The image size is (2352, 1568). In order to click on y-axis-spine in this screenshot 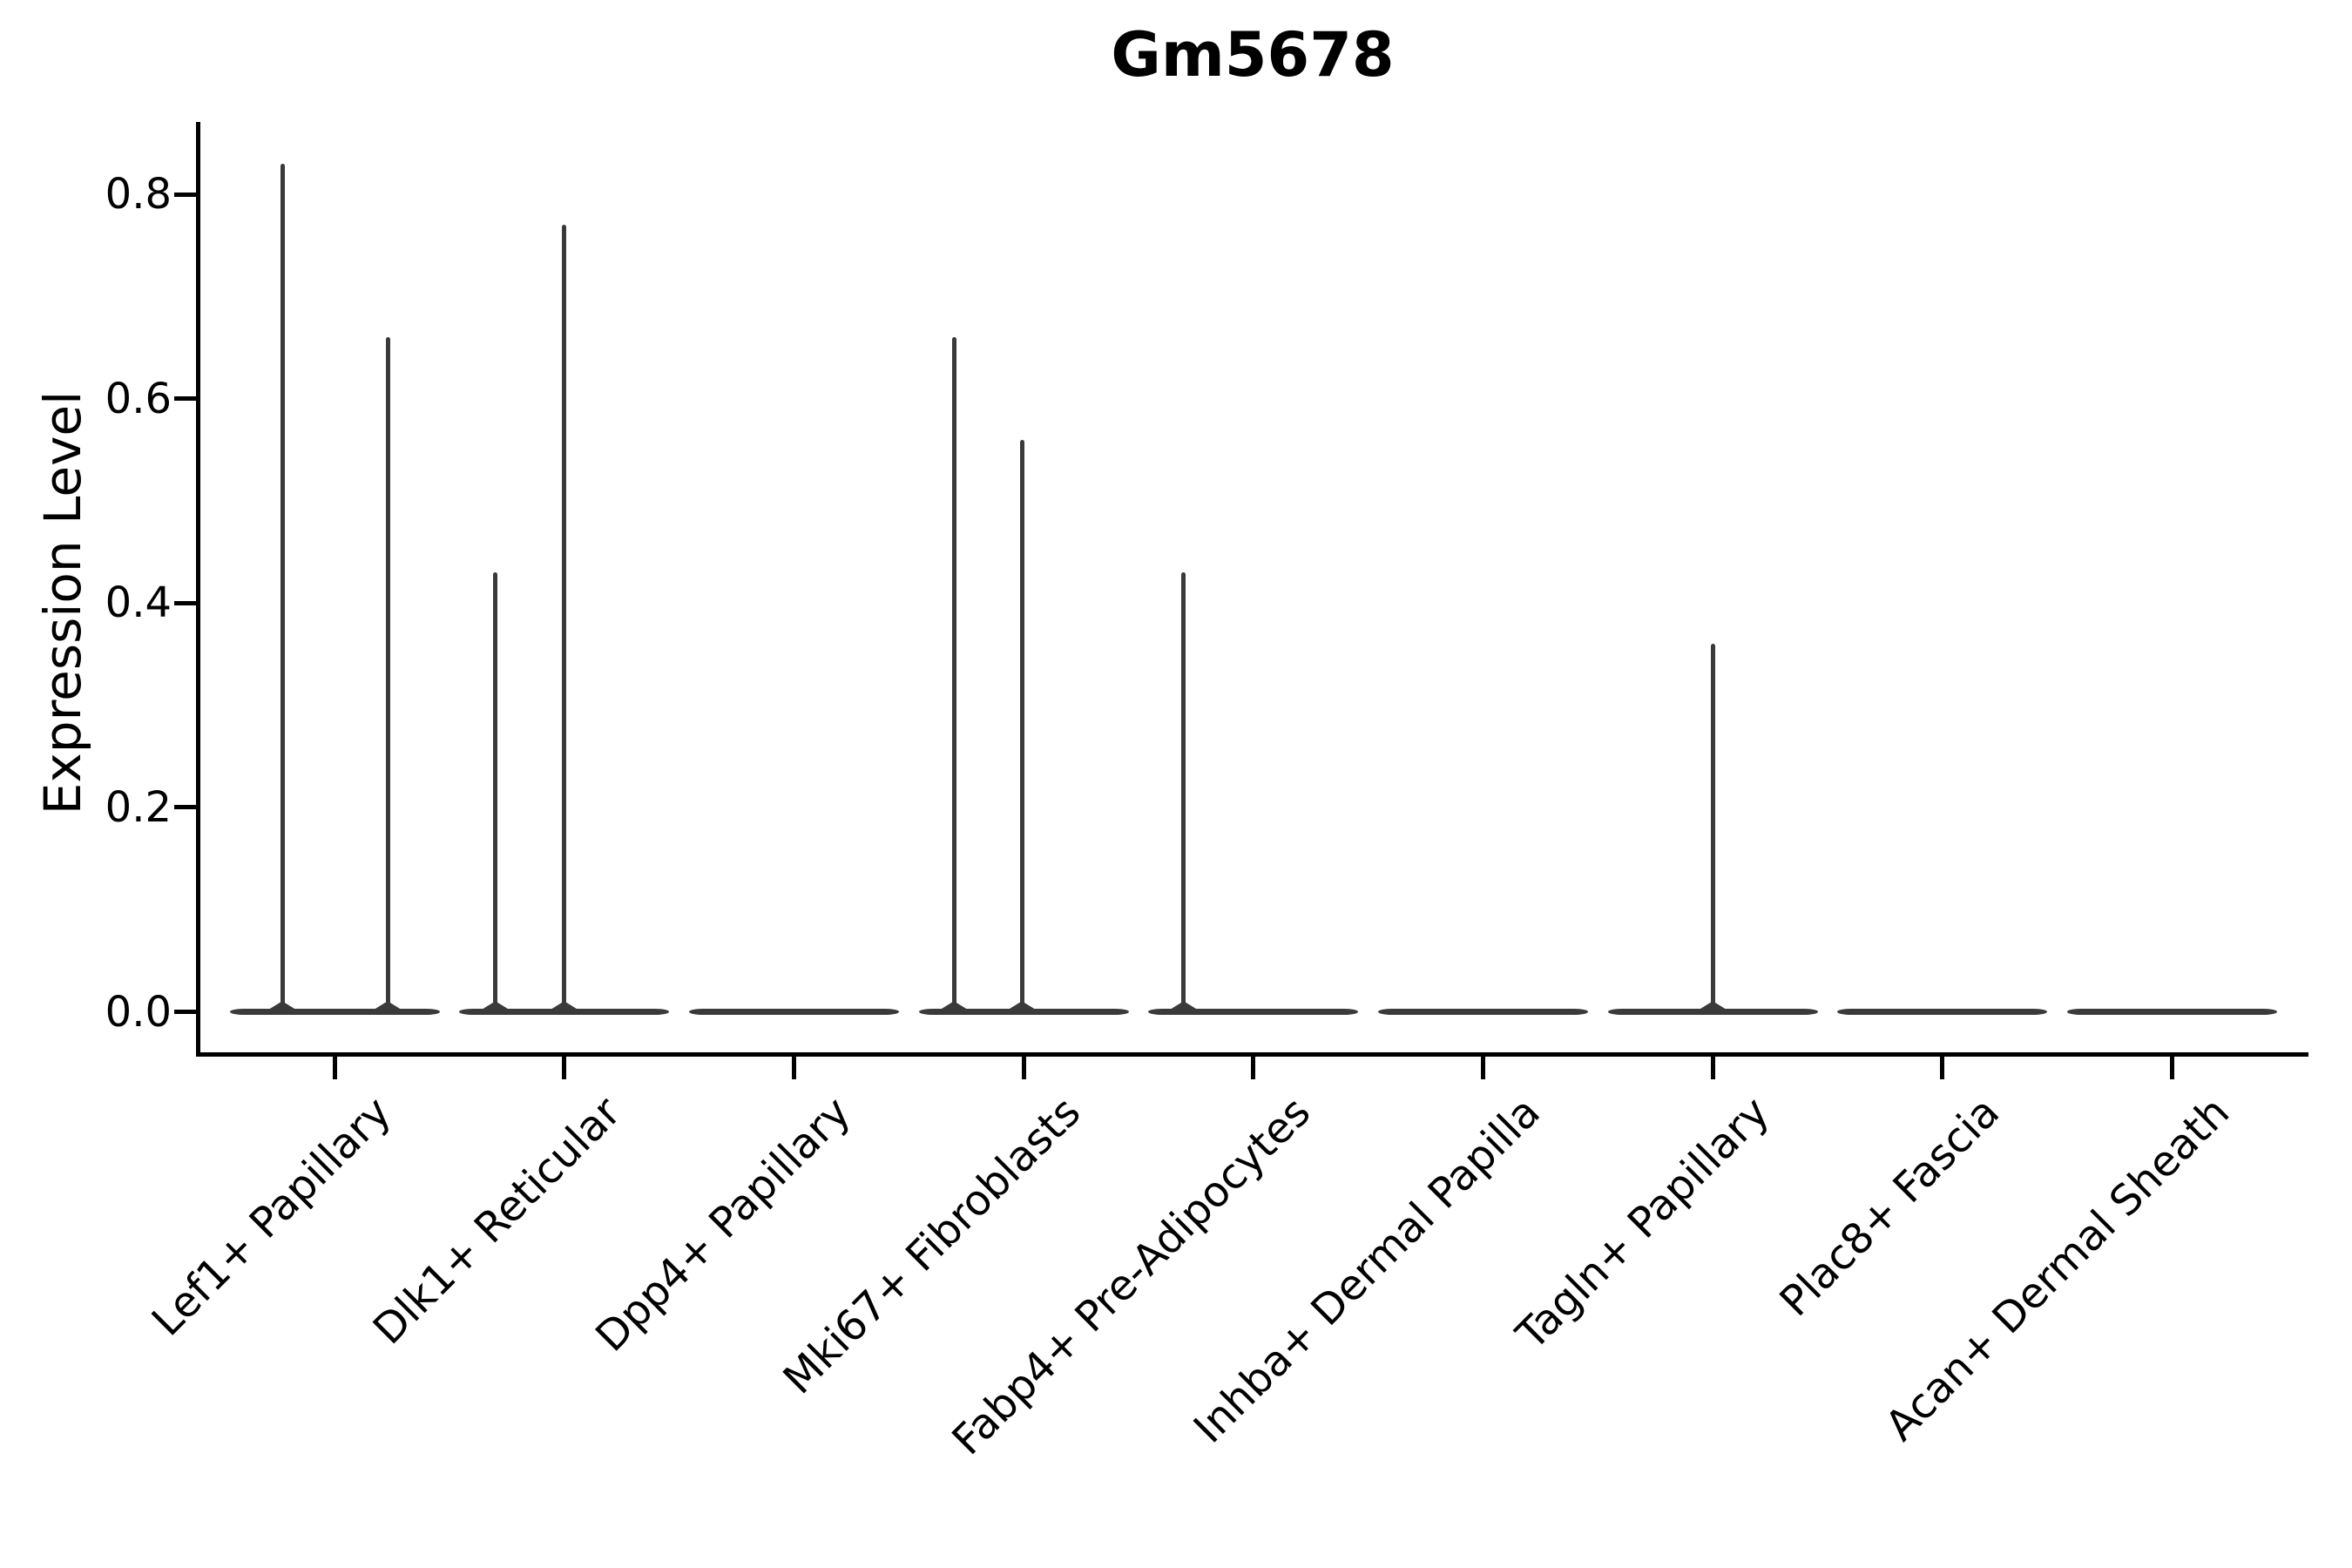, I will do `click(198, 589)`.